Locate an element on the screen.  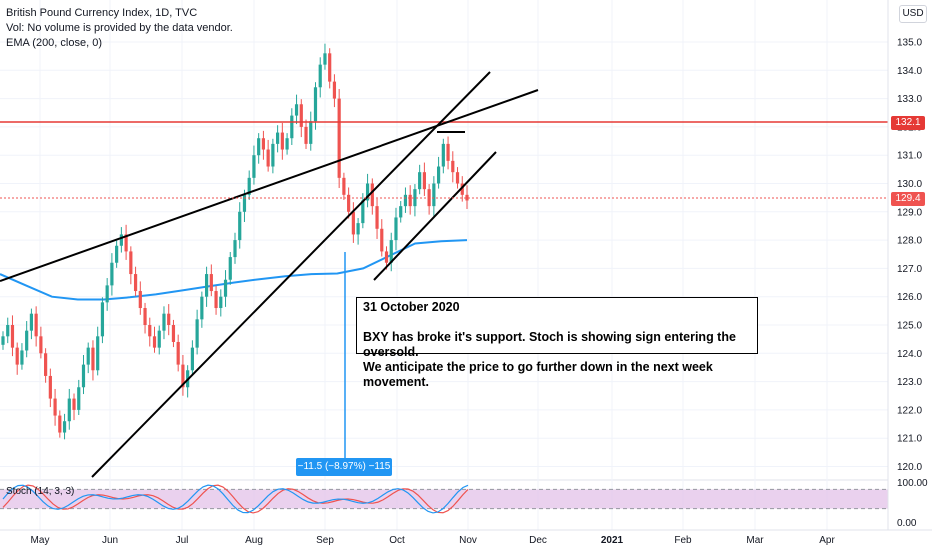
stoch-k-line is located at coordinates (235, 499).